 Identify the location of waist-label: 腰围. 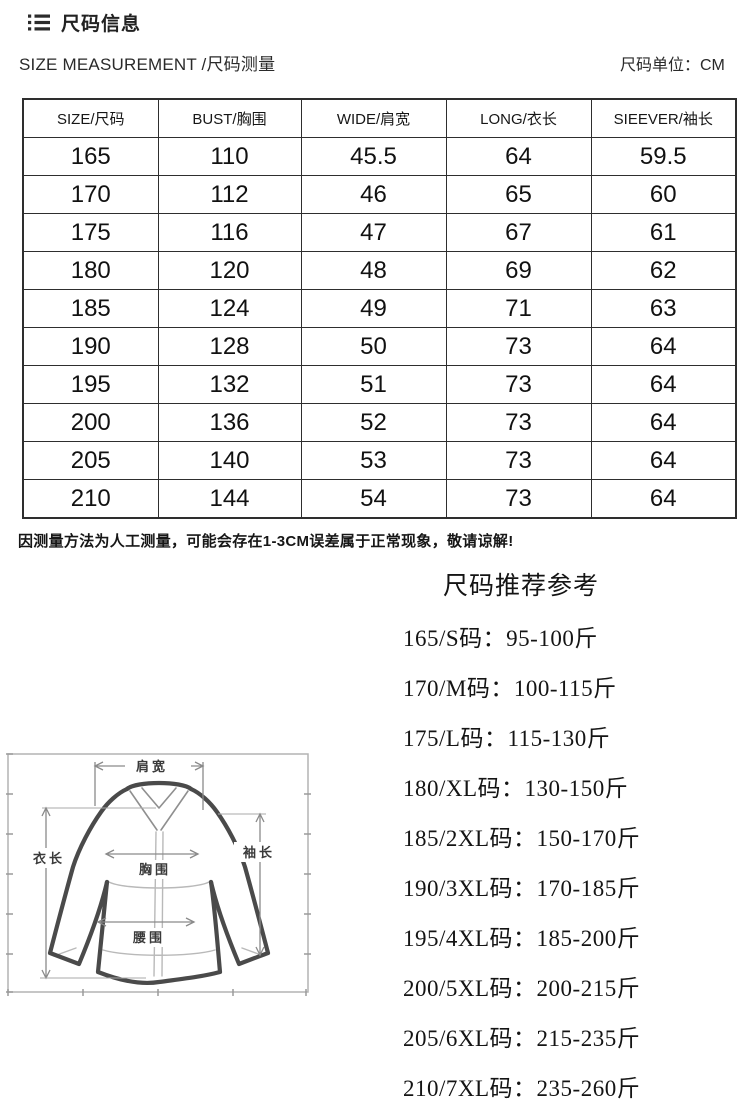
(148, 937).